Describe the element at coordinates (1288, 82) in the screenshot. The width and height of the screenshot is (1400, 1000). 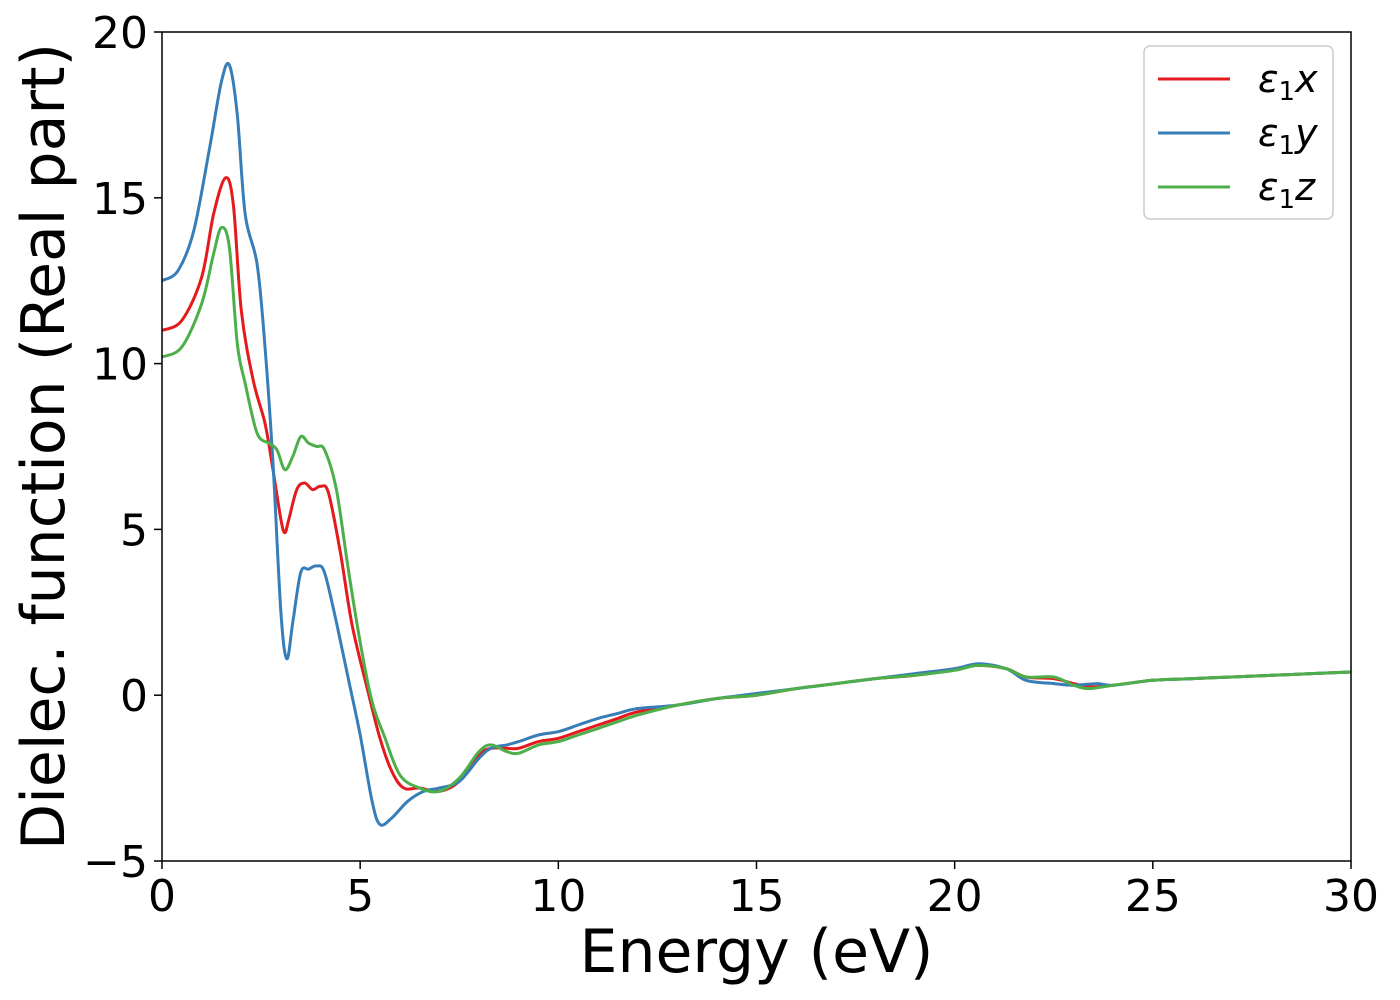
I see `legend-label-x: ε1x` at that location.